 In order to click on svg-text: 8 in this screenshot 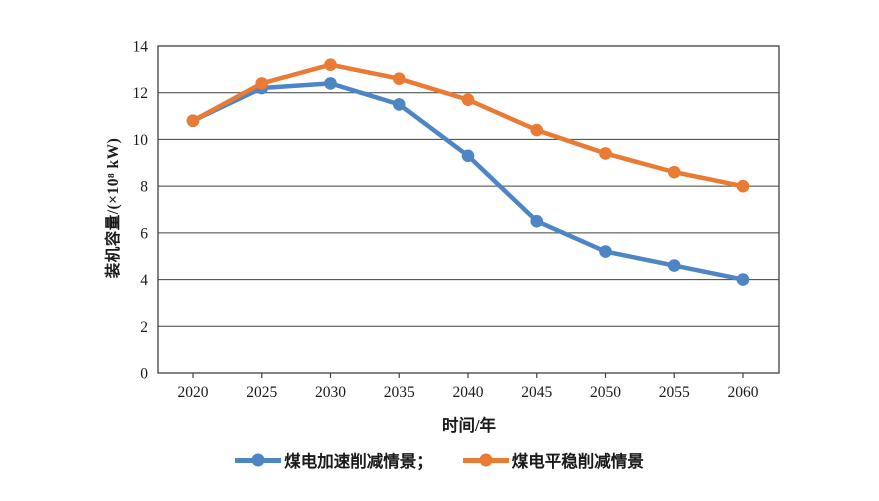, I will do `click(144, 187)`.